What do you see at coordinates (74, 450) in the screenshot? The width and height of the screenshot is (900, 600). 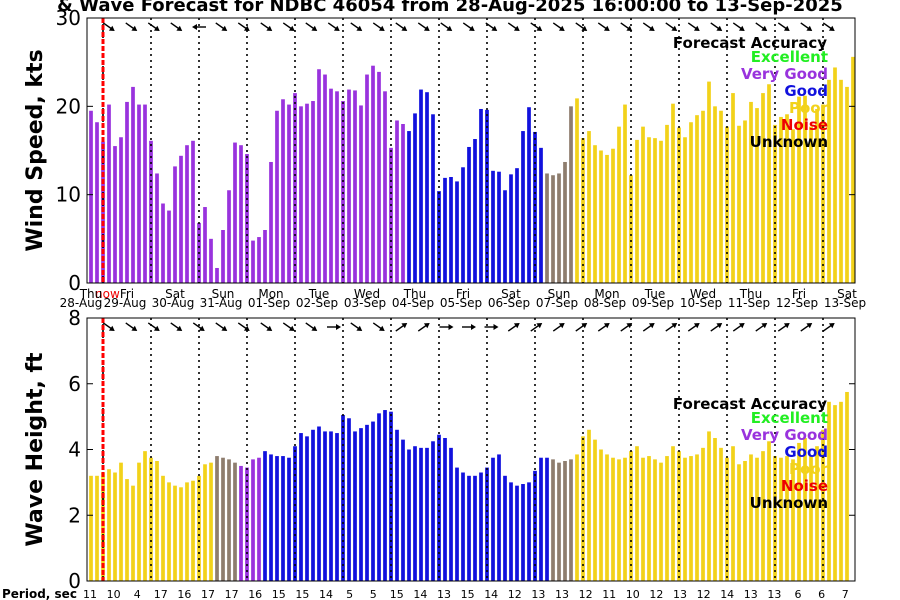 I see `y-tick-label: 4` at bounding box center [74, 450].